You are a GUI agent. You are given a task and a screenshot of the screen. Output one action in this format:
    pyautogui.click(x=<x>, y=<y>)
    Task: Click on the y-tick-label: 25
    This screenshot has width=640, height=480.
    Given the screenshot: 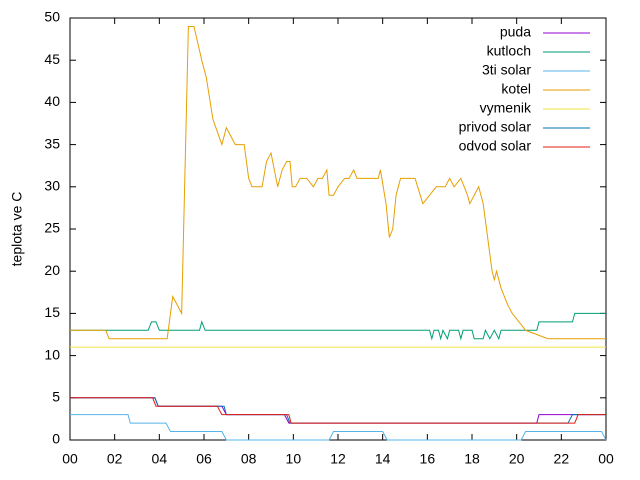 What is the action you would take?
    pyautogui.click(x=52, y=228)
    